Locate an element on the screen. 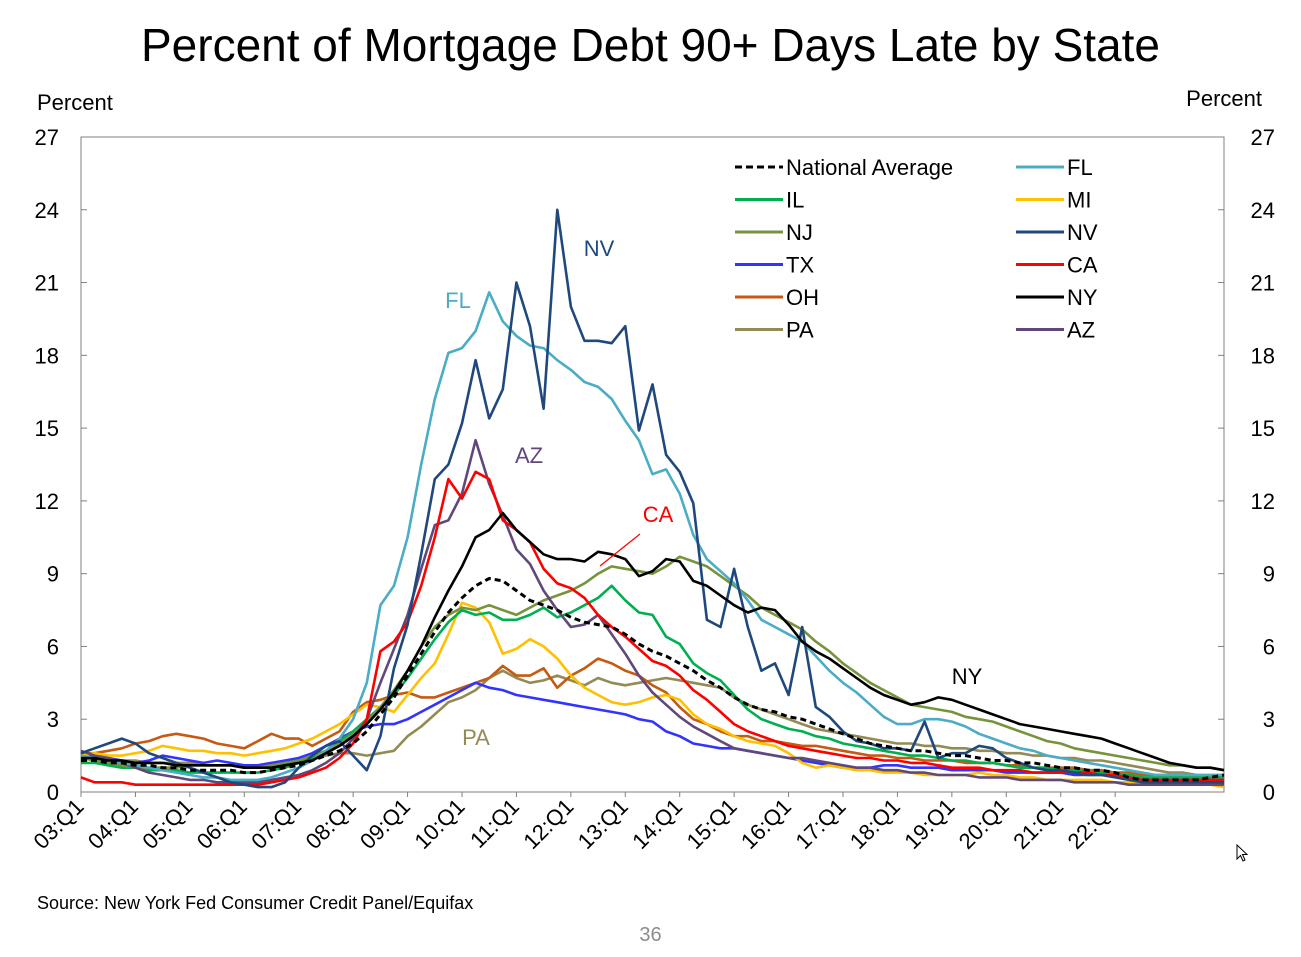 The image size is (1301, 957). y-tick-label-left: 27 is located at coordinates (47, 137).